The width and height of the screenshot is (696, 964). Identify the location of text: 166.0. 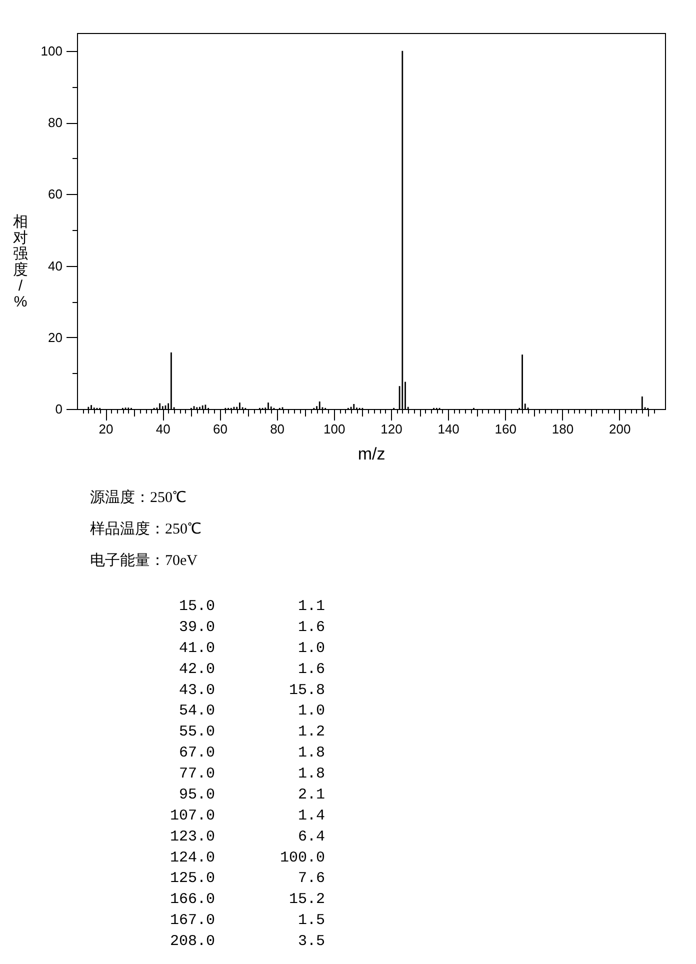
(192, 899).